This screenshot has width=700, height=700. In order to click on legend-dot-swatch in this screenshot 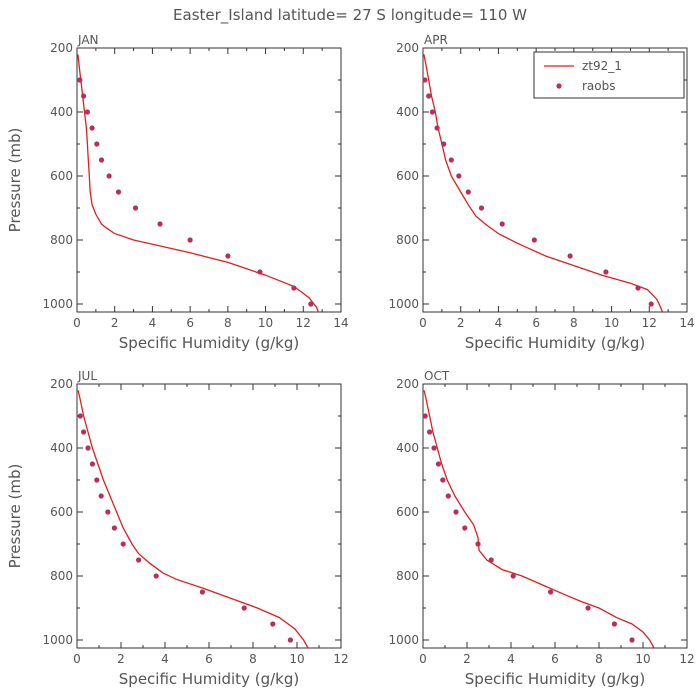, I will do `click(559, 86)`.